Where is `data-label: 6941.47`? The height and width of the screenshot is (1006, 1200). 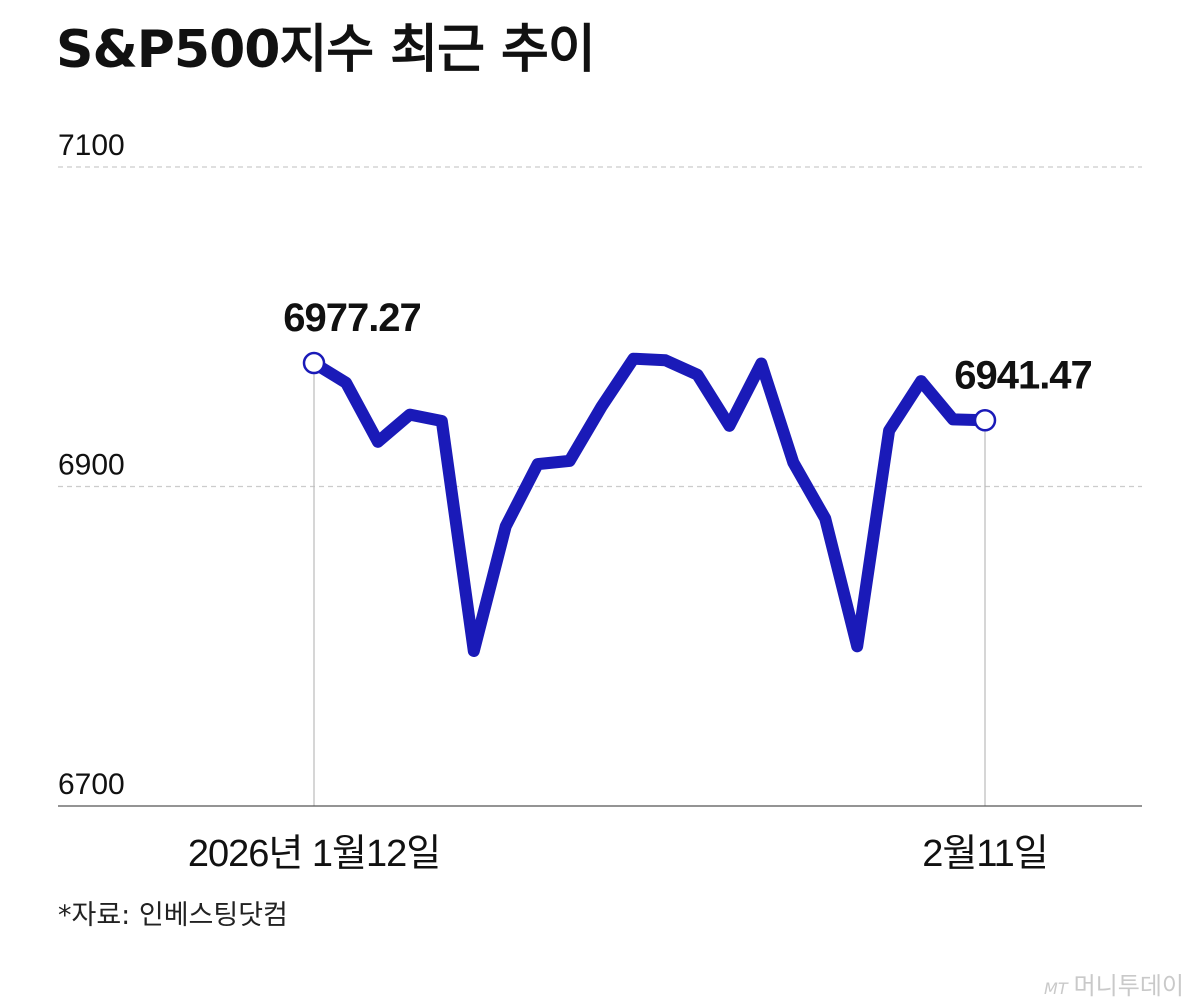 data-label: 6941.47 is located at coordinates (1023, 375).